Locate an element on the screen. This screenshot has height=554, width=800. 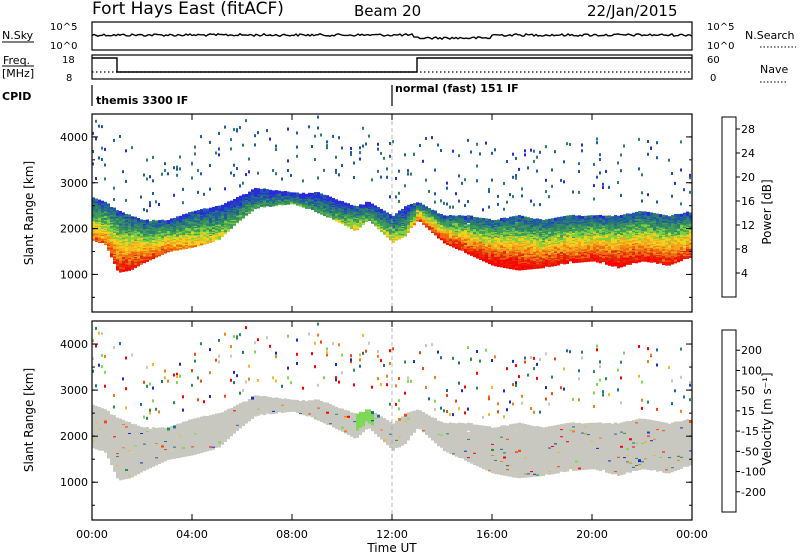
freq-tick-top: 18 is located at coordinates (68, 60).